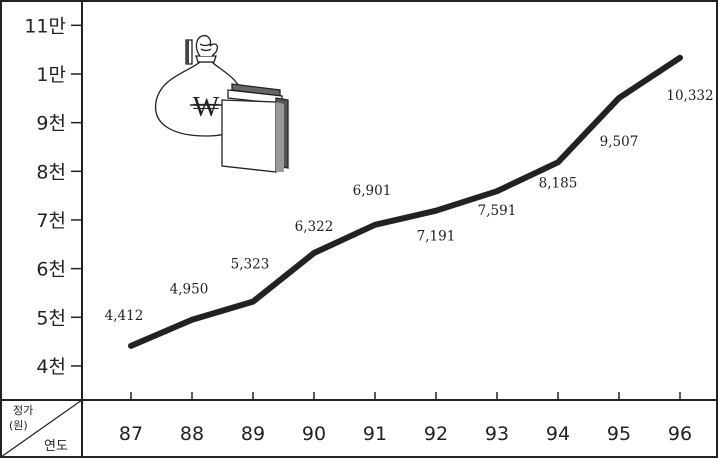 This screenshot has width=719, height=459. I want to click on x-tick-label: 88, so click(192, 434).